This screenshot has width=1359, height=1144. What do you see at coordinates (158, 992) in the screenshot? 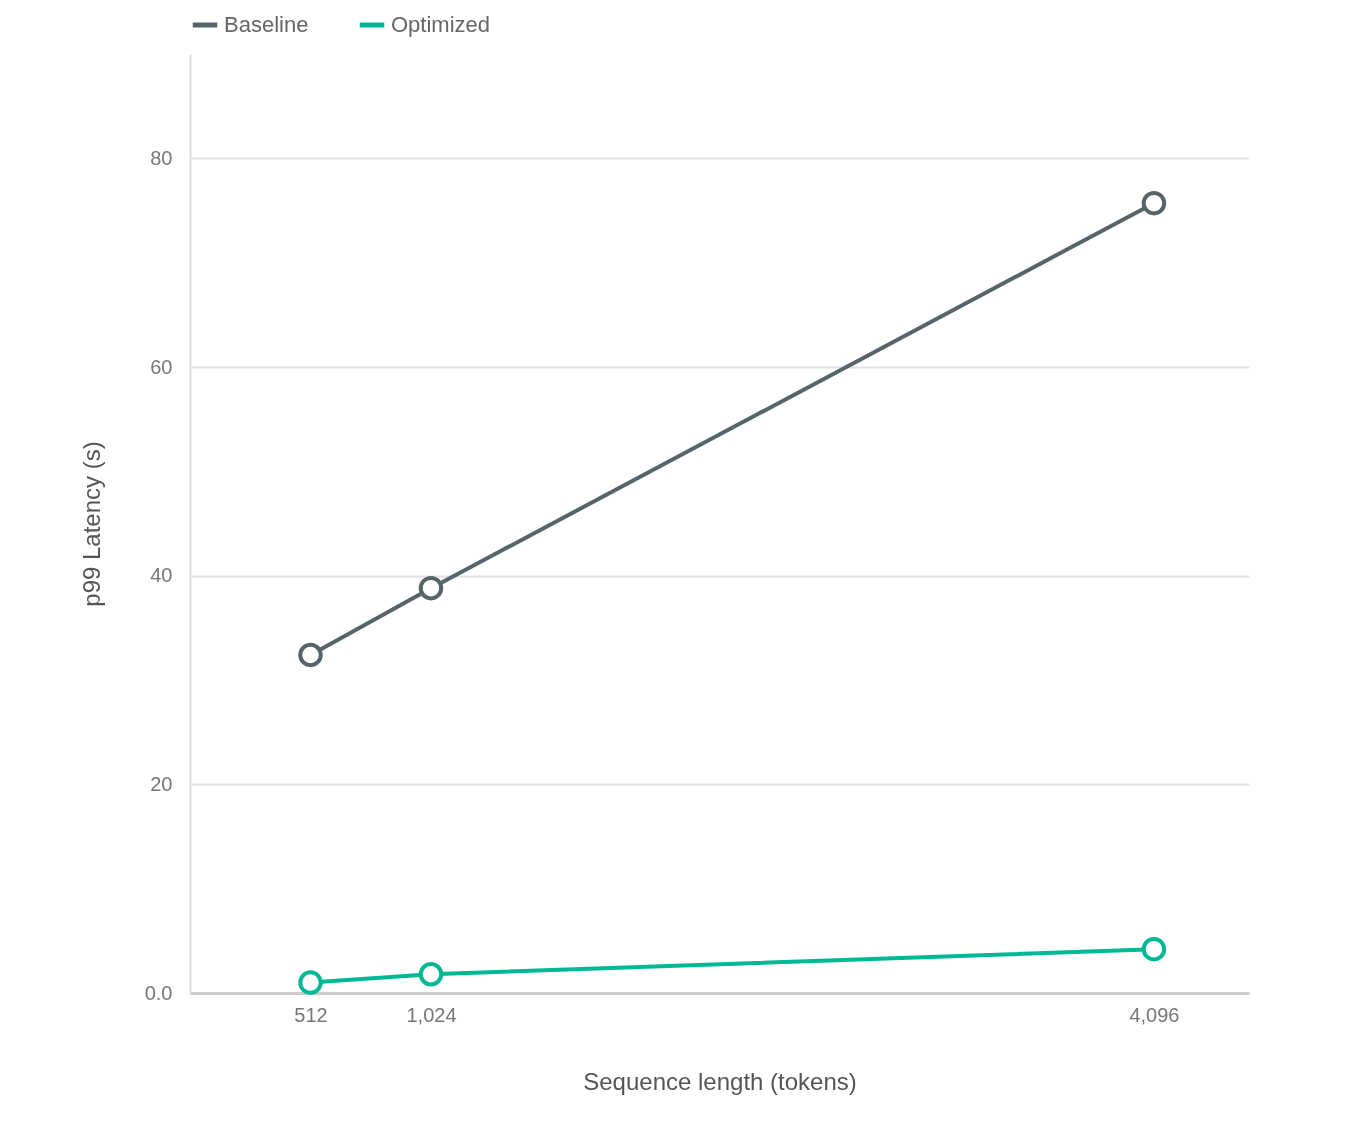
I see `y-tick-label: 0.0` at bounding box center [158, 992].